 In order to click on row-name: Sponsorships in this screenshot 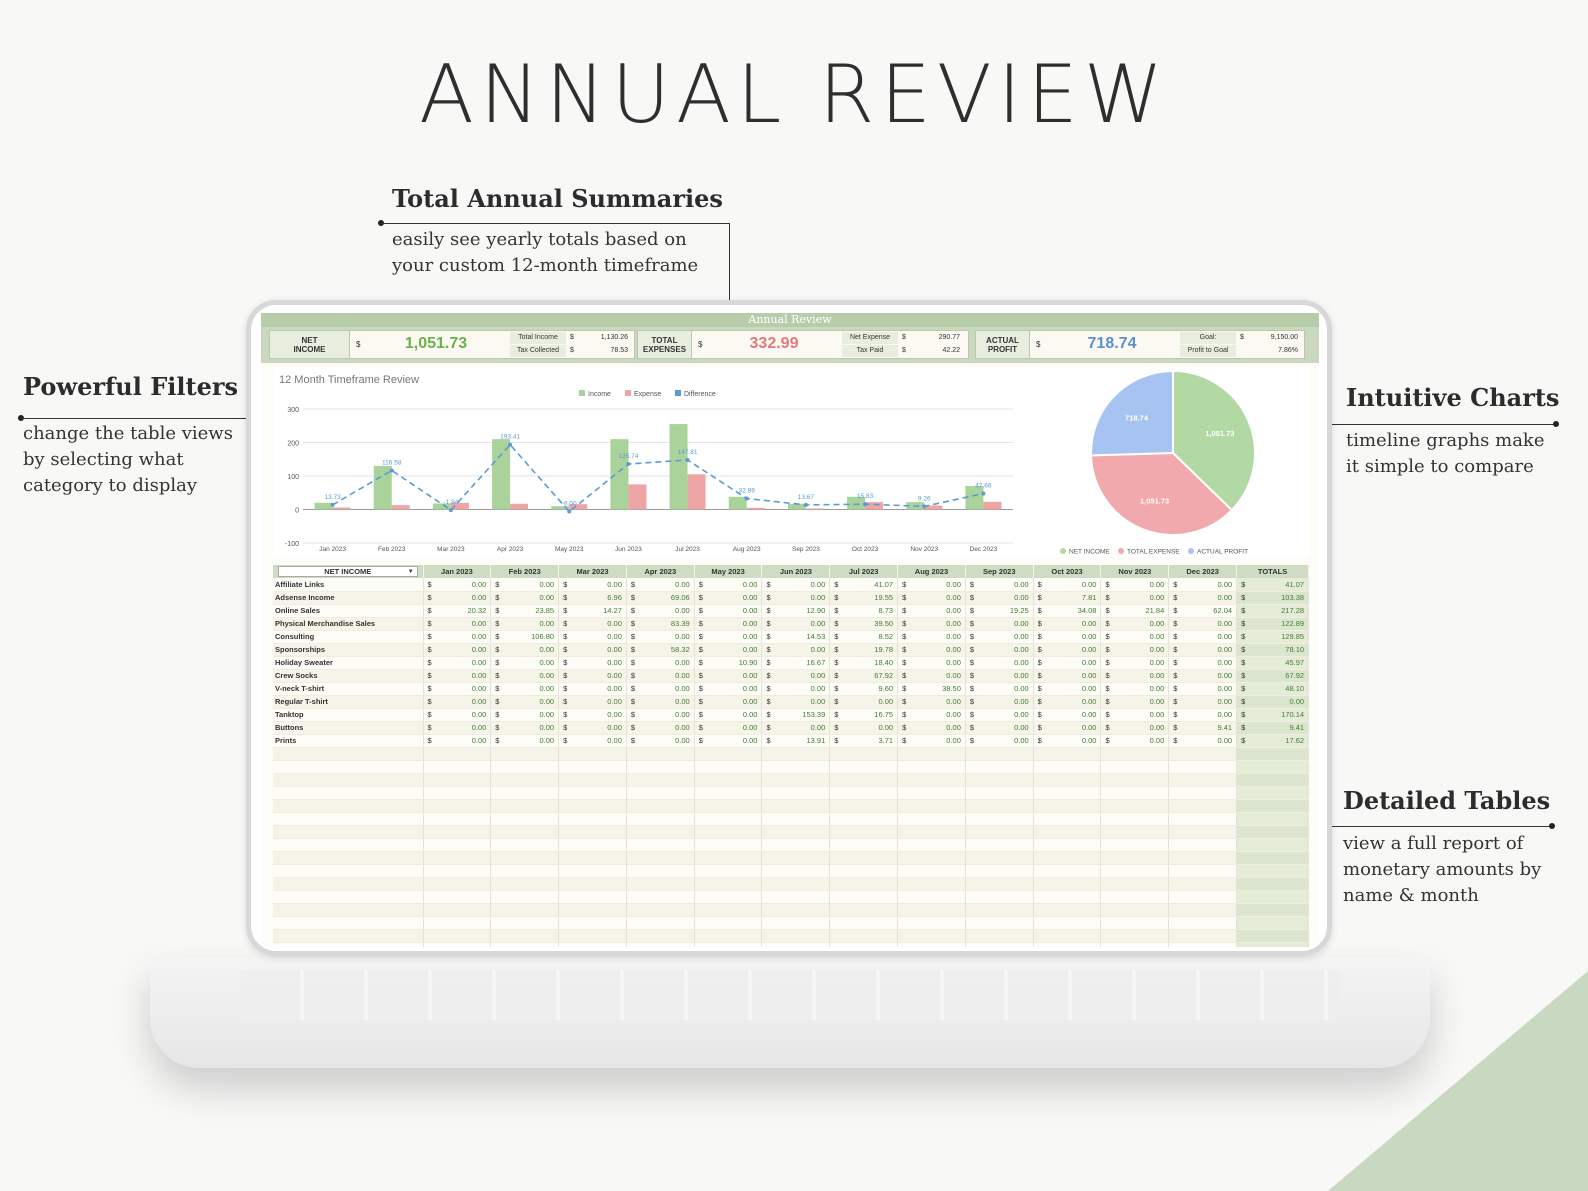, I will do `click(348, 650)`.